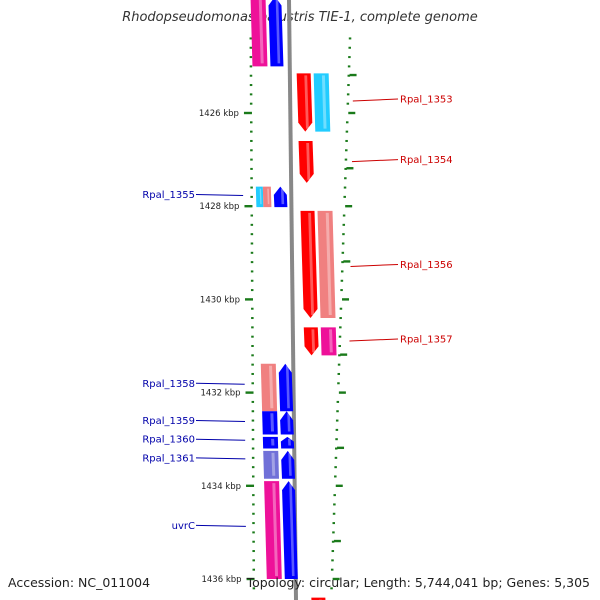  I want to click on gene-label: Rpal_1356, so click(426, 265).